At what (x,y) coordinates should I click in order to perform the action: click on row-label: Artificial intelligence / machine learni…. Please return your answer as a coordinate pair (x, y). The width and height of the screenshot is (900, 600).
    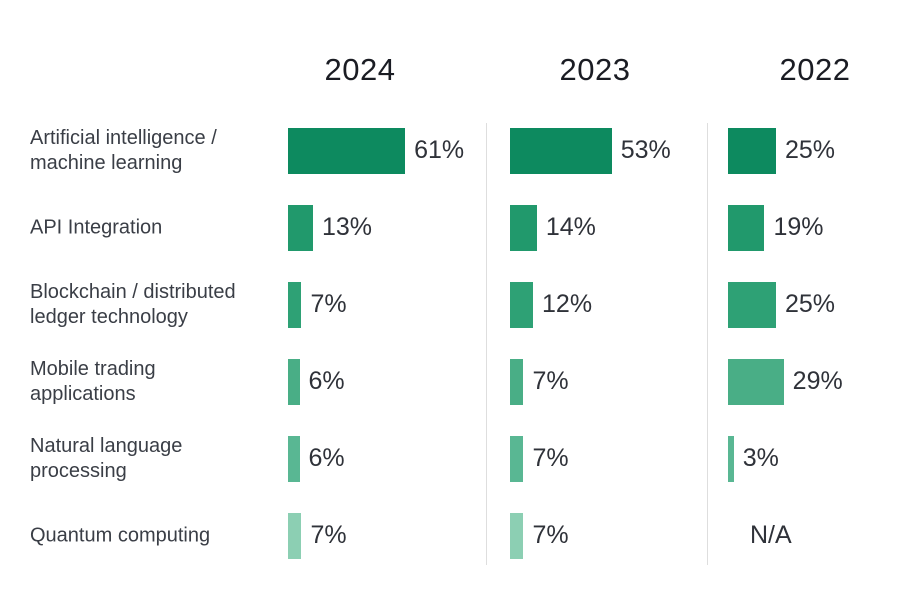
    Looking at the image, I should click on (123, 150).